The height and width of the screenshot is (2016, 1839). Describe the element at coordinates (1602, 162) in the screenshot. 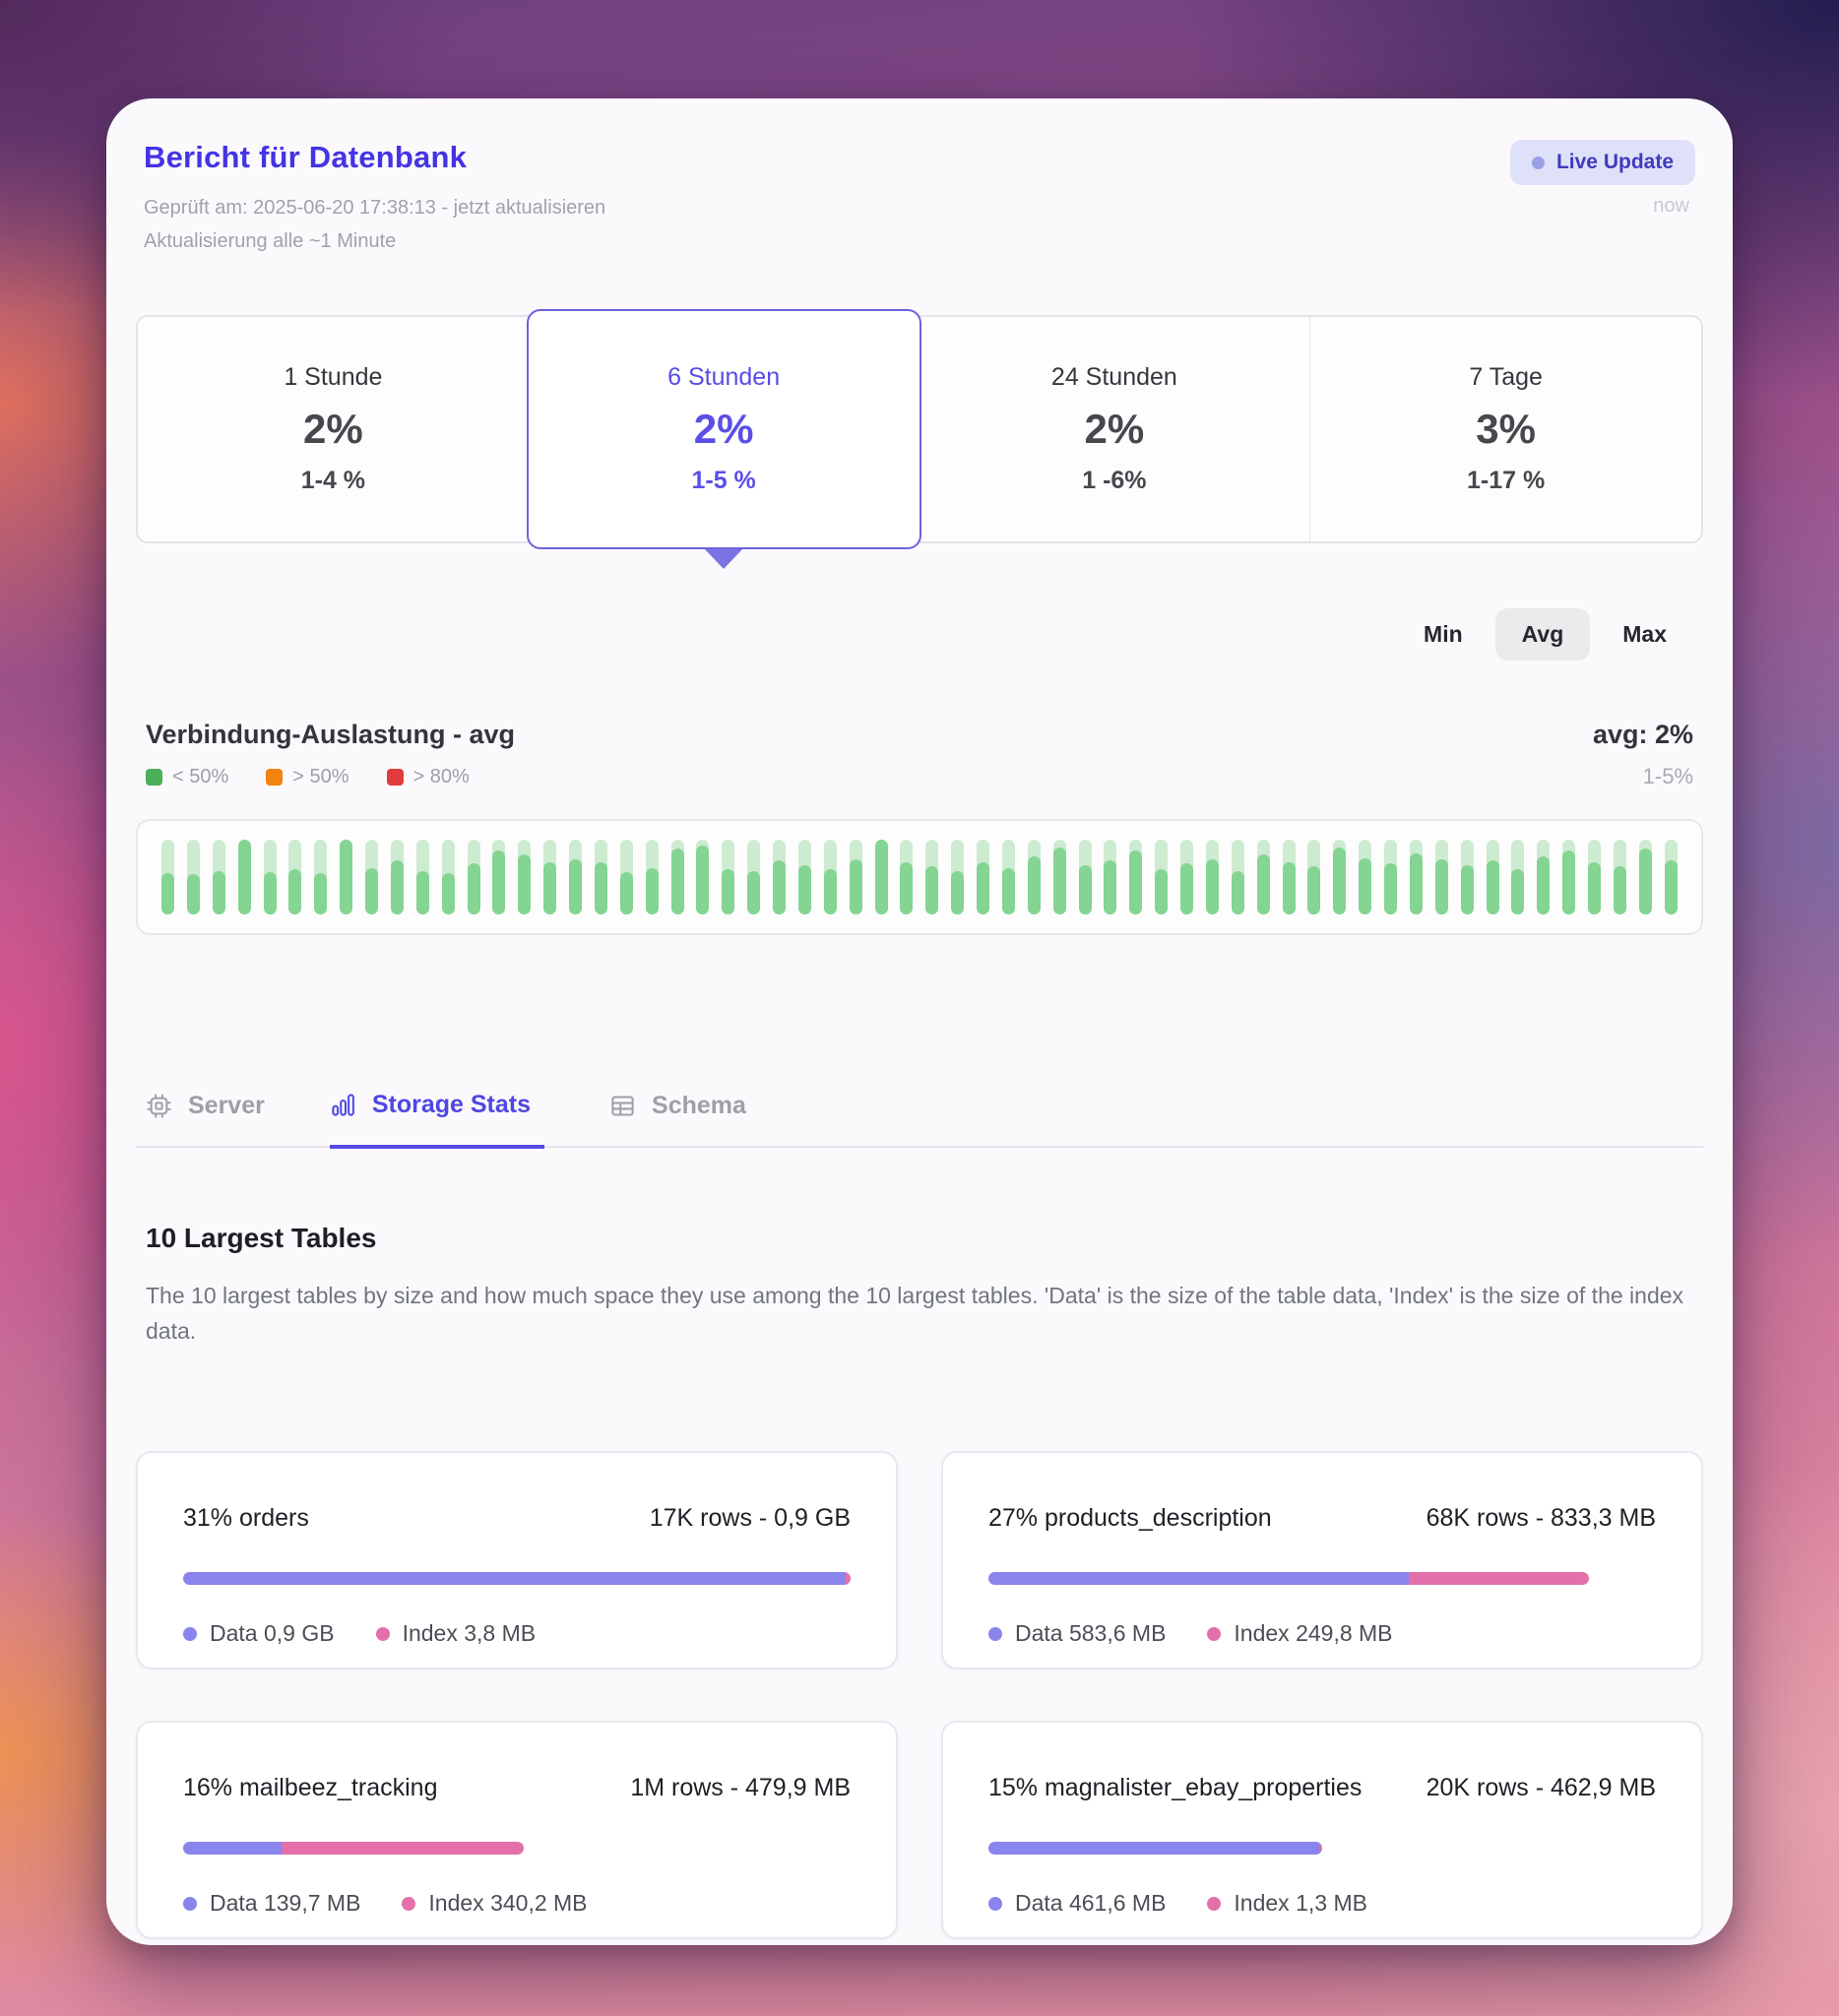

I see `live-update-badge: Live Update` at that location.